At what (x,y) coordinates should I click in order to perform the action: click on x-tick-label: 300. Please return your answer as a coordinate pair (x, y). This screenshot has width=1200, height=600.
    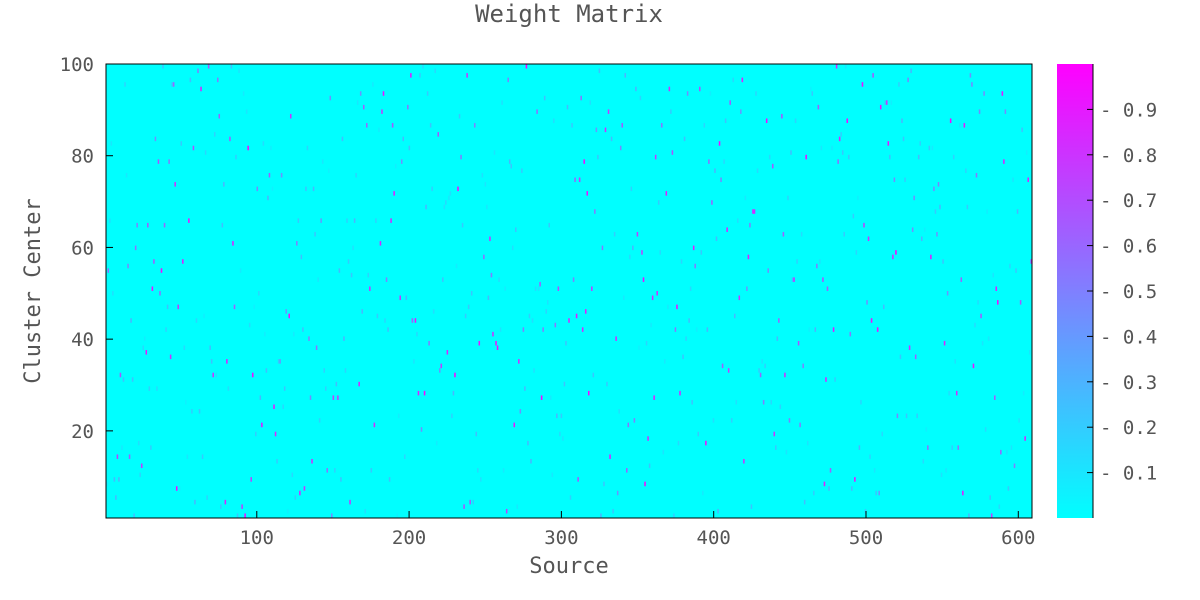
    Looking at the image, I should click on (561, 538).